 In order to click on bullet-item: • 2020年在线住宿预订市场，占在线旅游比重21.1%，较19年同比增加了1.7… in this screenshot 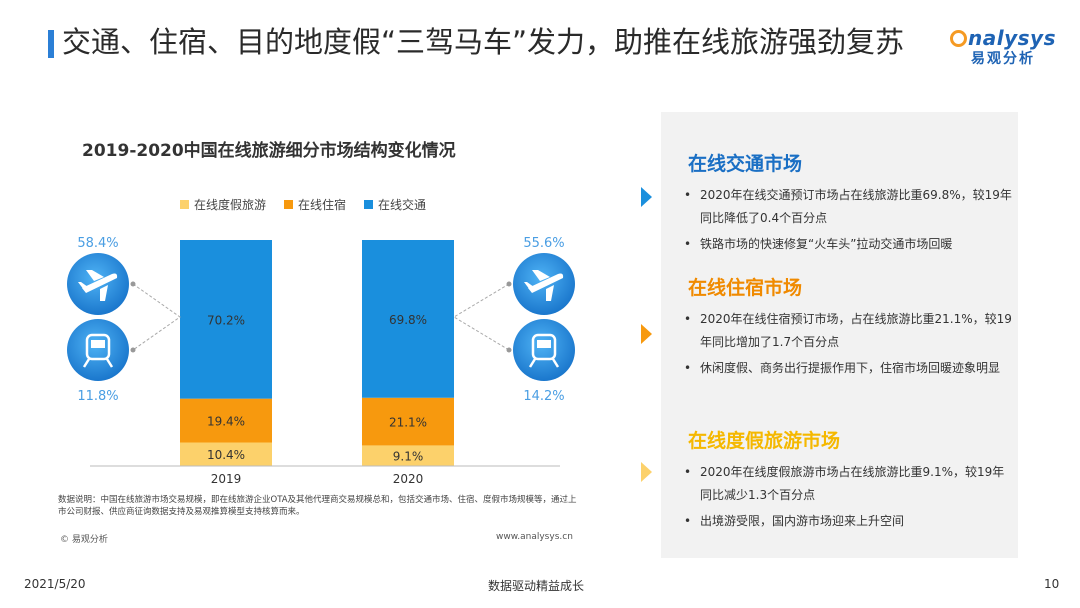, I will do `click(849, 331)`.